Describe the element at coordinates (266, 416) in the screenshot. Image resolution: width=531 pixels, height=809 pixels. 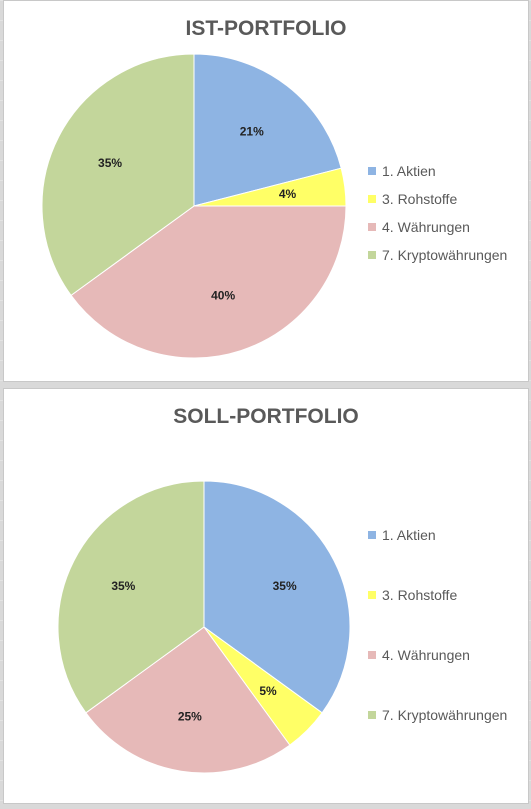
I see `chart-title: SOLL-PORTFOLIO` at that location.